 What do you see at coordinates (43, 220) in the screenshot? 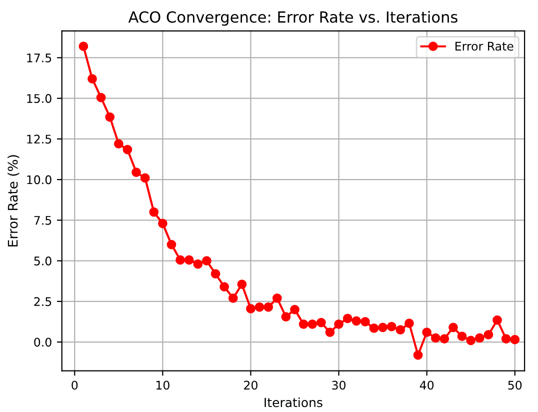
I see `y-tick-label: 7.5` at bounding box center [43, 220].